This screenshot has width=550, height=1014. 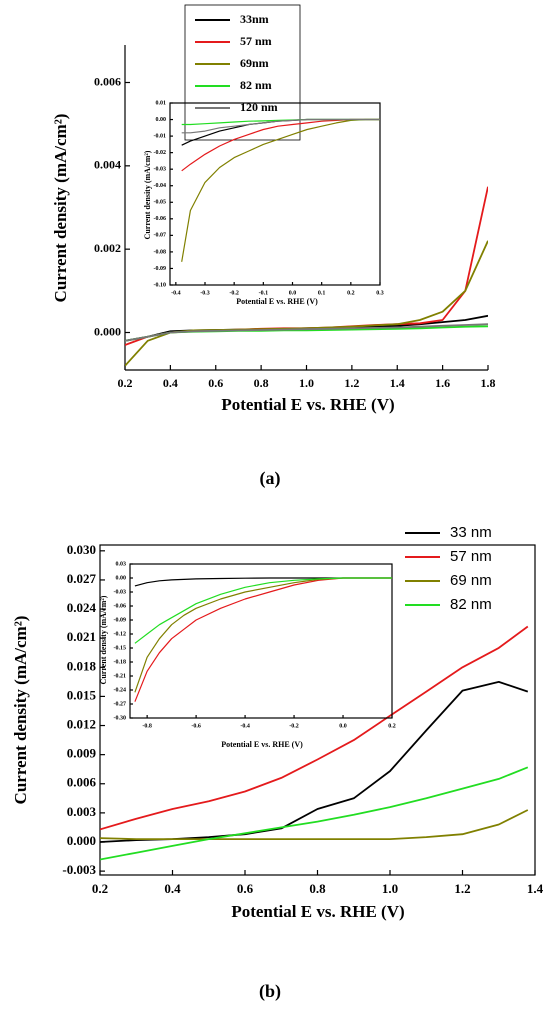 What do you see at coordinates (120, 704) in the screenshot?
I see `y-tick-label: -0.27` at bounding box center [120, 704].